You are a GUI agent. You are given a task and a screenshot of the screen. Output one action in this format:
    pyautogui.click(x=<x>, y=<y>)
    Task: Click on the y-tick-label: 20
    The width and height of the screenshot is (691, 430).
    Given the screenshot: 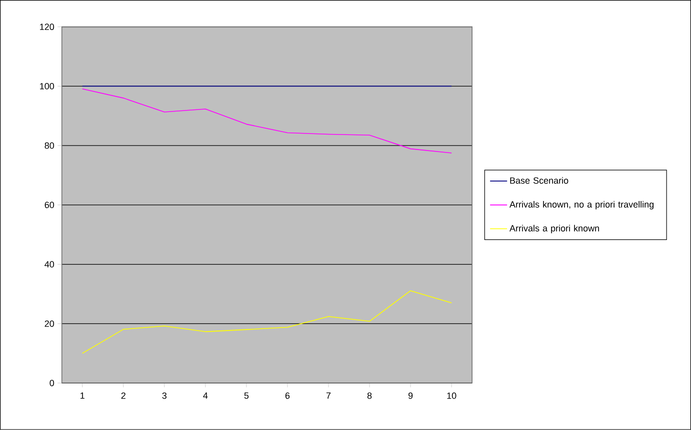 What is the action you would take?
    pyautogui.click(x=49, y=323)
    